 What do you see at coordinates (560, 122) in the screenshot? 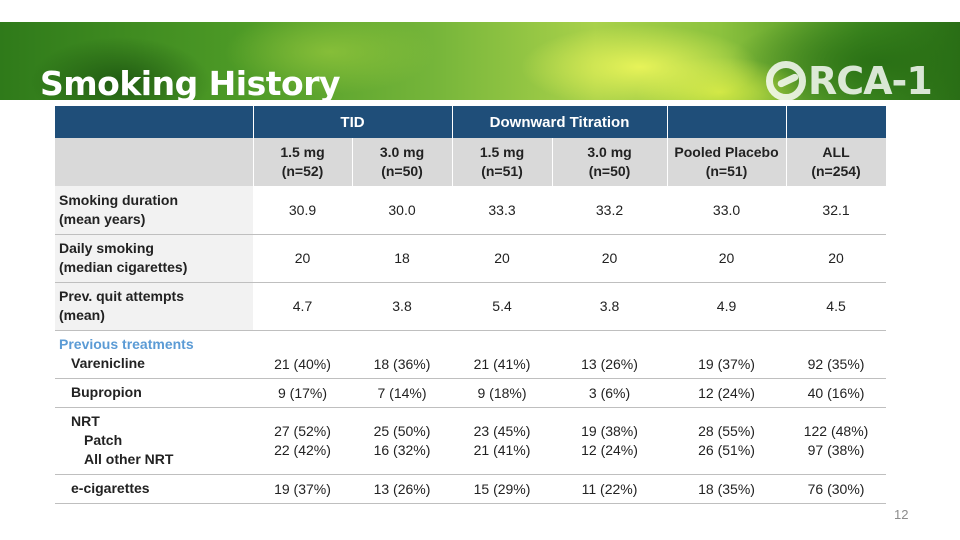
I see `group-header-downward: Downward Titration` at bounding box center [560, 122].